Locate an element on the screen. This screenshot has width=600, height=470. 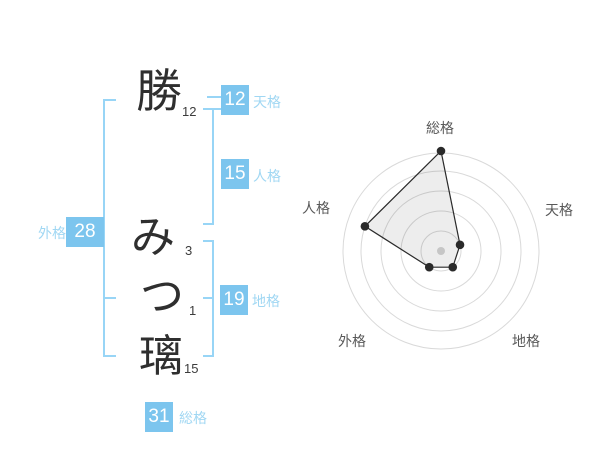
tenkaku-value-box: 12 is located at coordinates (235, 100).